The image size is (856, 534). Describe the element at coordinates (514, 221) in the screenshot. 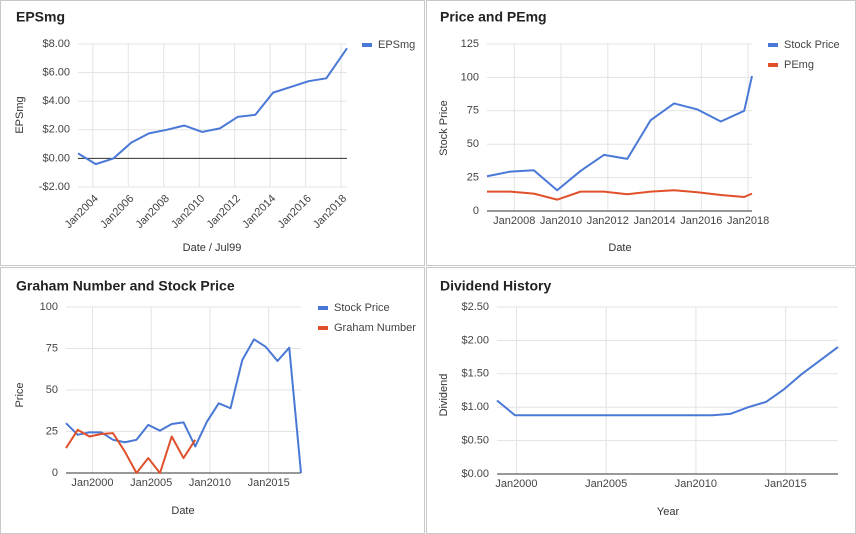

I see `x-tick-label: Jan2008` at that location.